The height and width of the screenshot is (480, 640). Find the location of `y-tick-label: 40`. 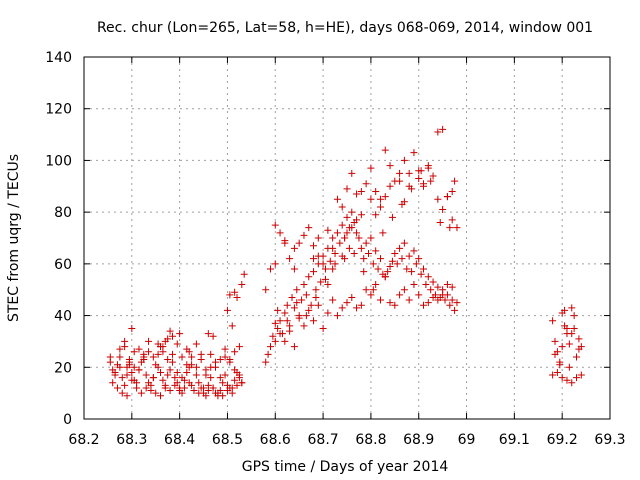

y-tick-label: 40 is located at coordinates (63, 317).